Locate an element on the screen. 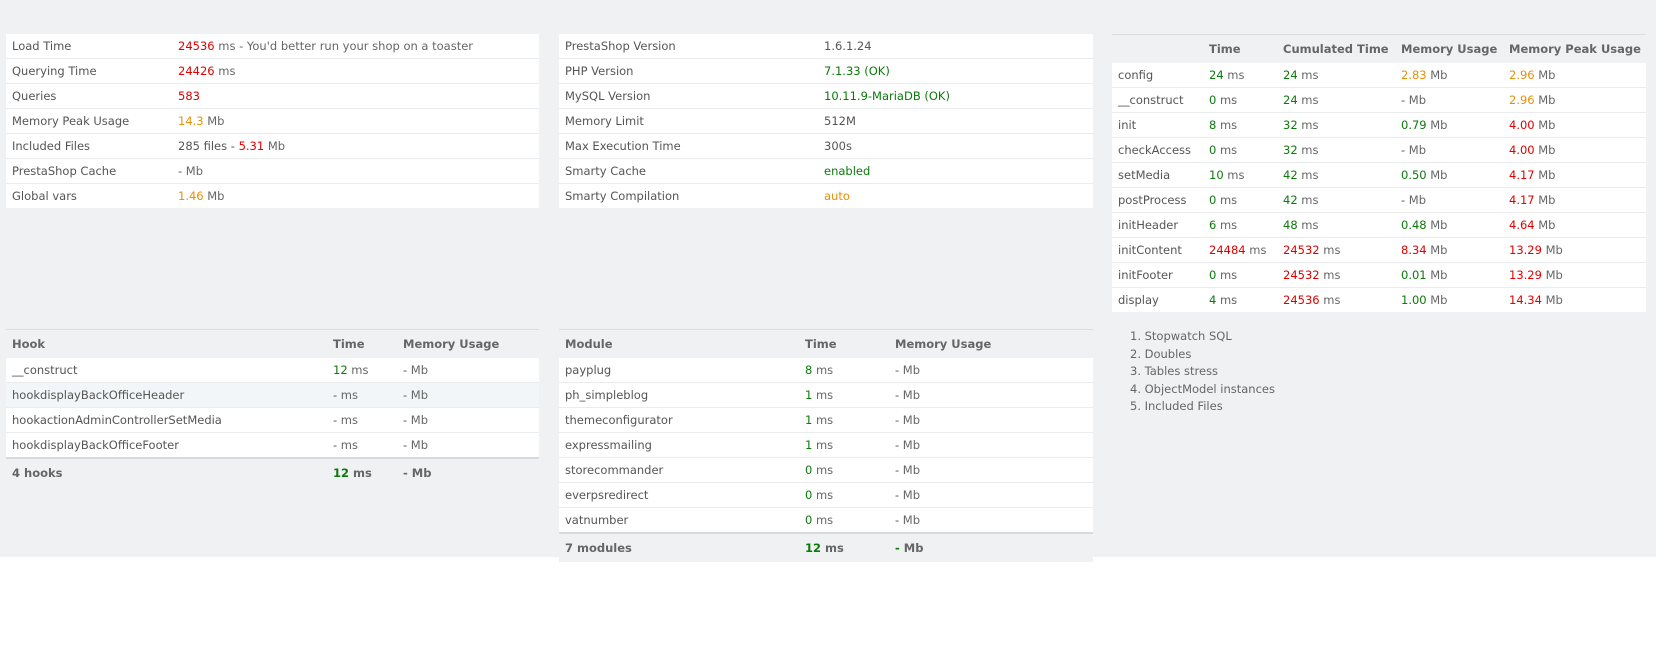 The height and width of the screenshot is (648, 1656). config-value: 10.11.9-MariaDB (OK) is located at coordinates (955, 96).